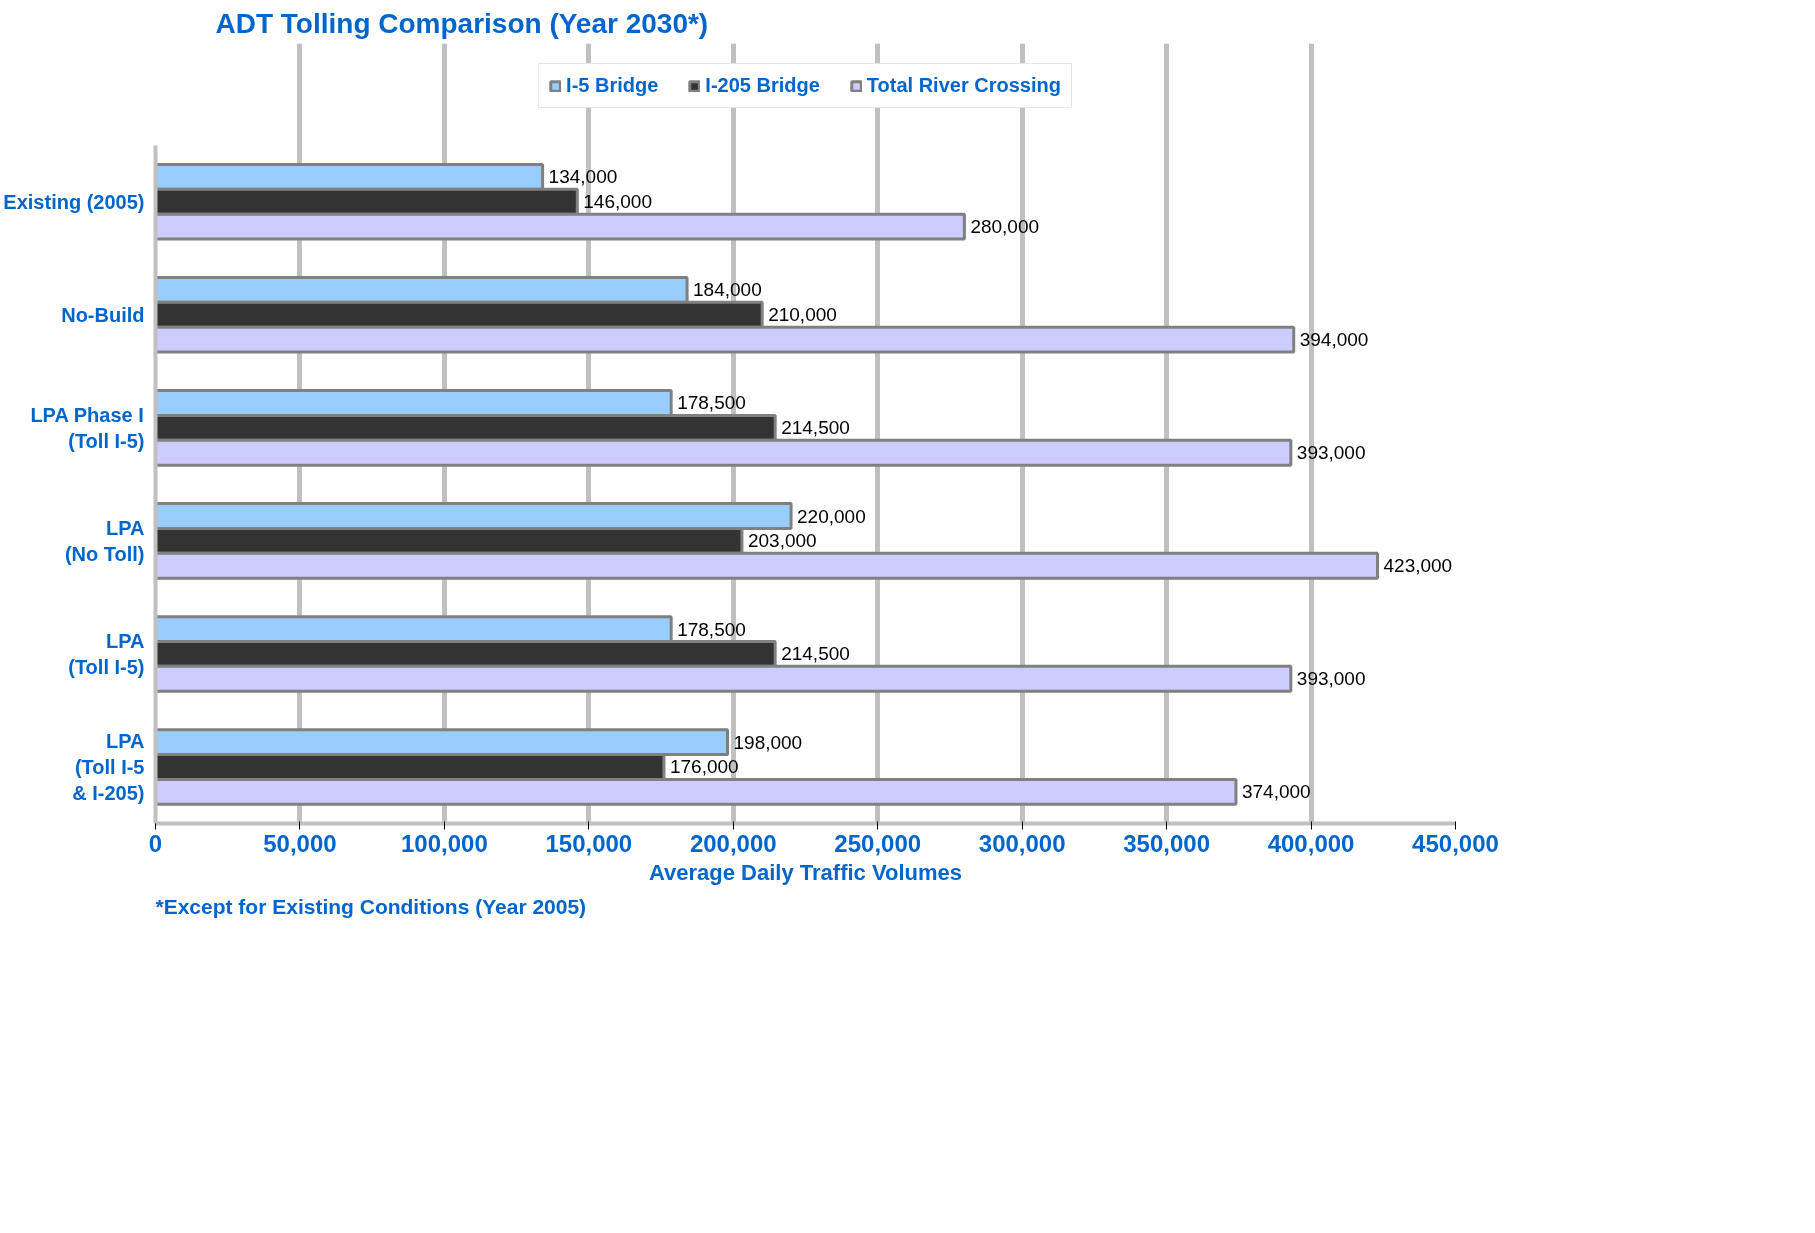  What do you see at coordinates (103, 314) in the screenshot?
I see `y-tick-label: No-Build` at bounding box center [103, 314].